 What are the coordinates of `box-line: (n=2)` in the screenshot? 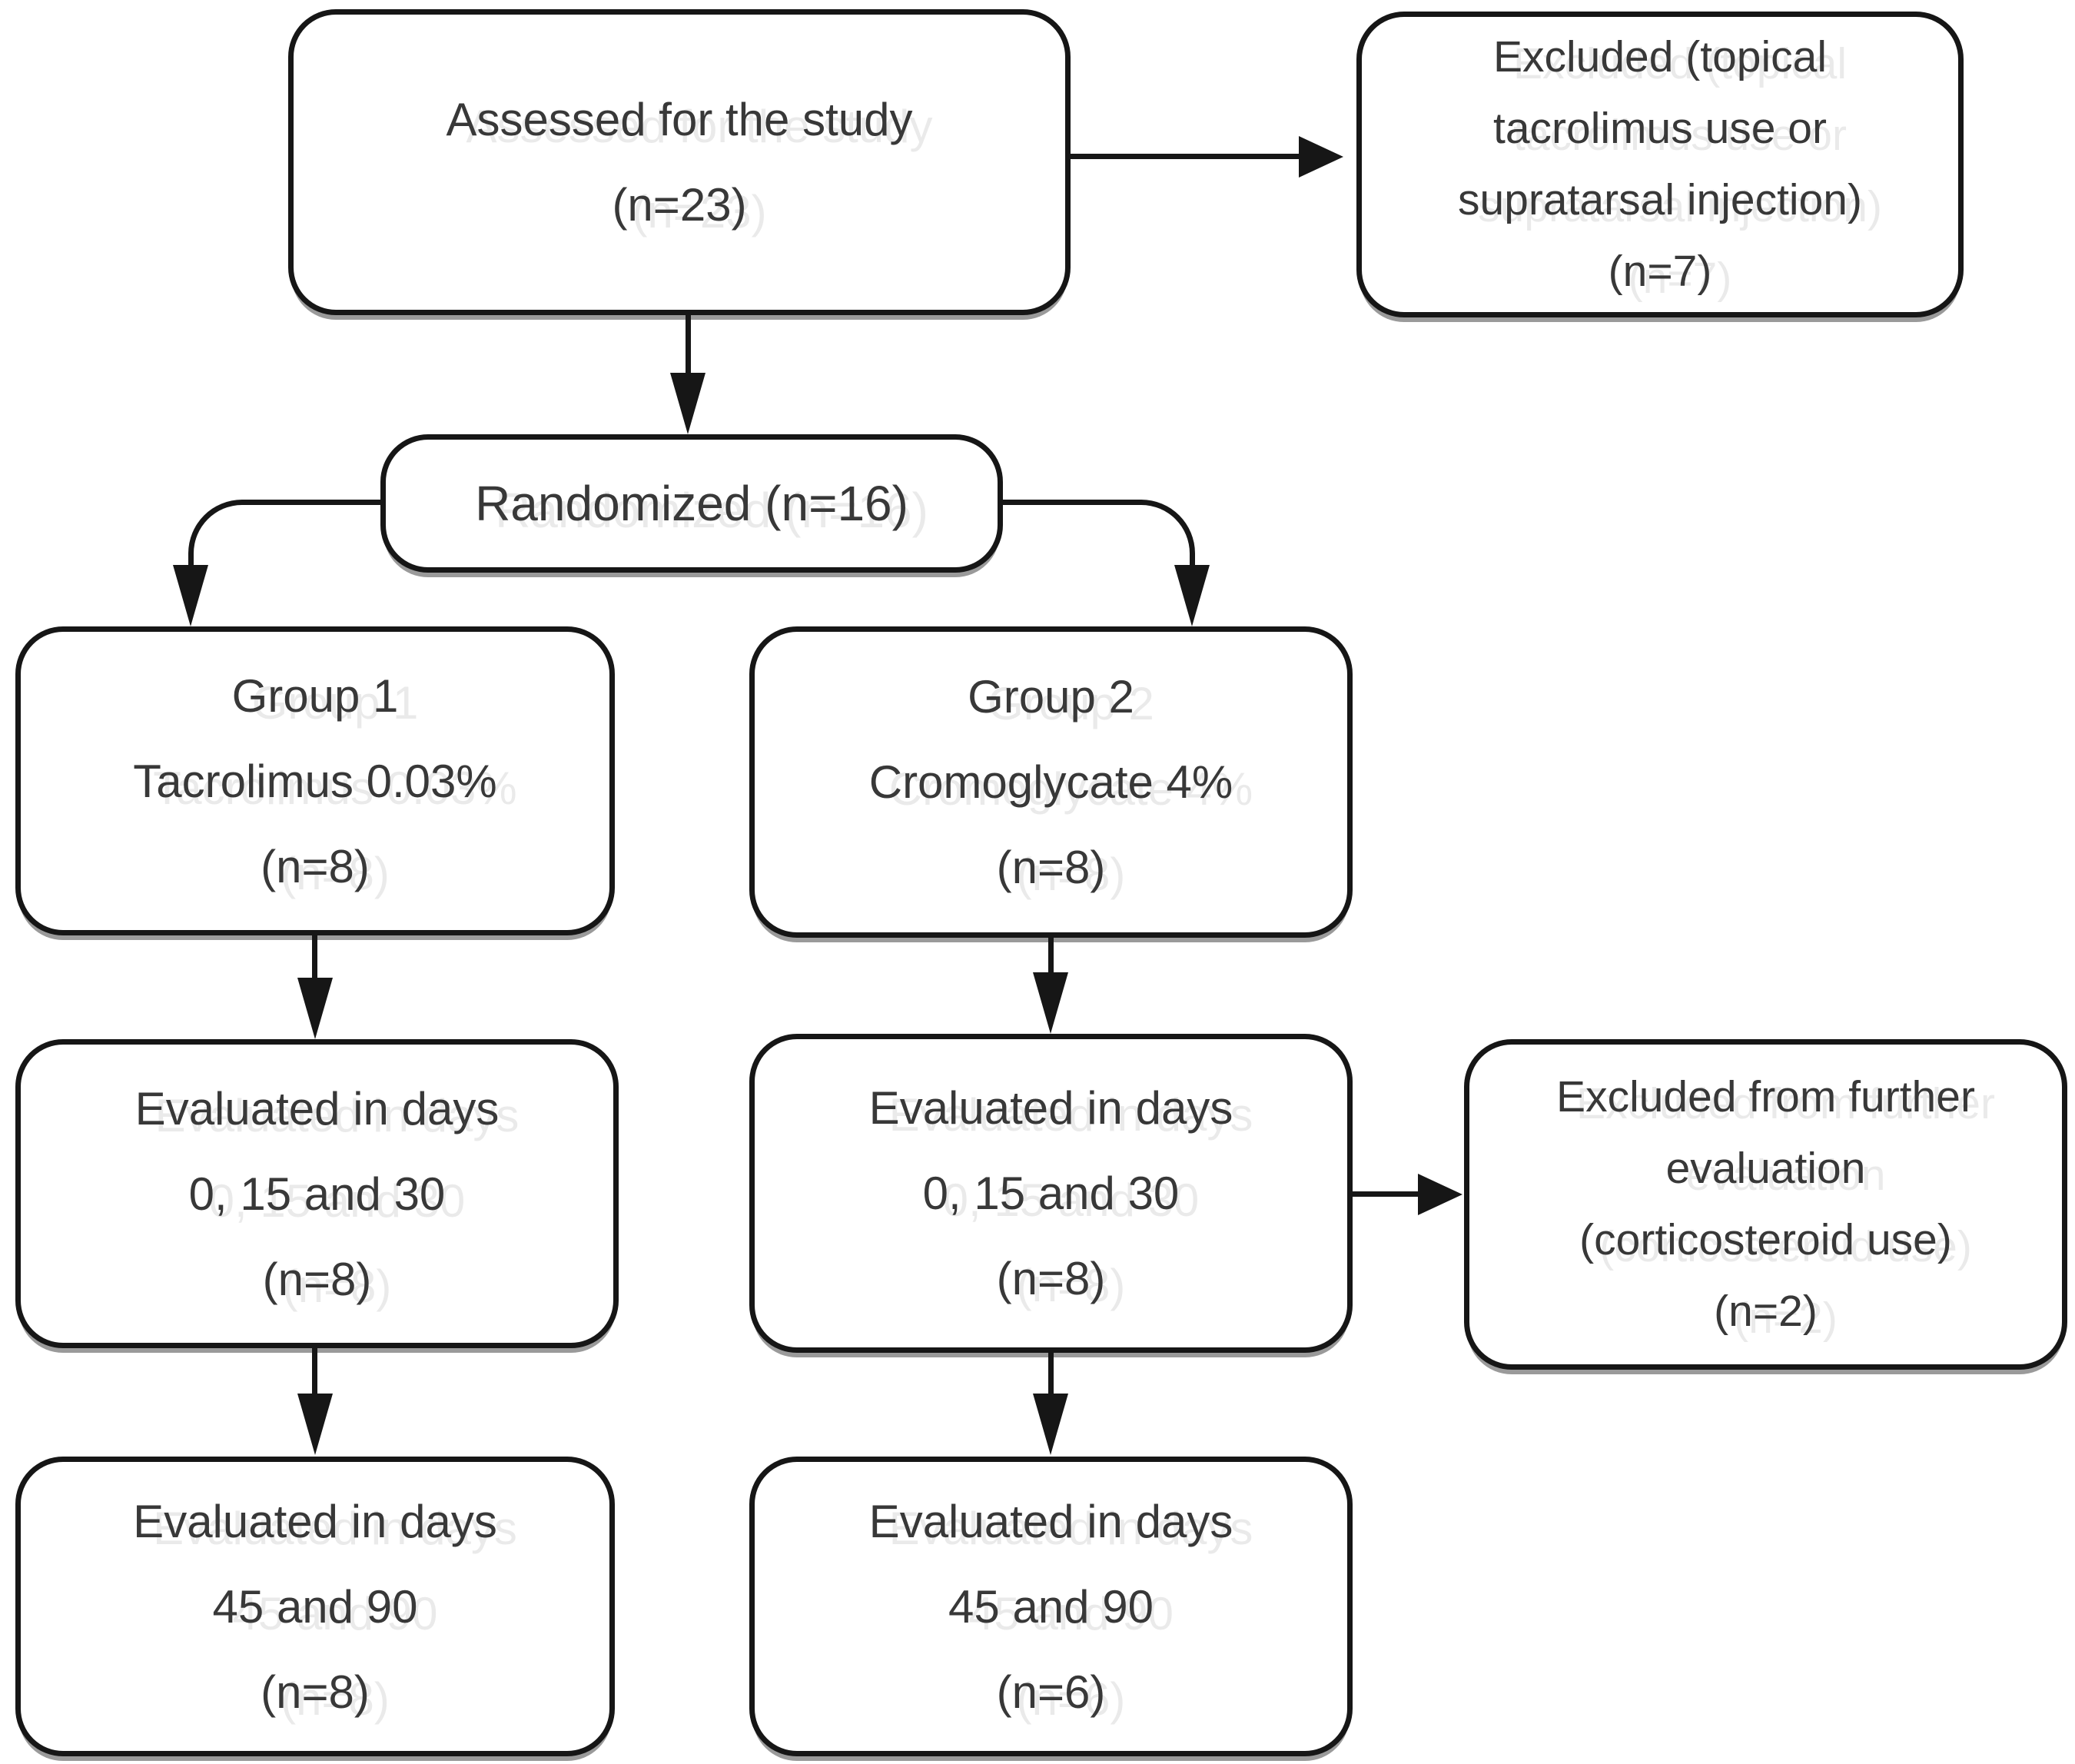 It's located at (1766, 1311).